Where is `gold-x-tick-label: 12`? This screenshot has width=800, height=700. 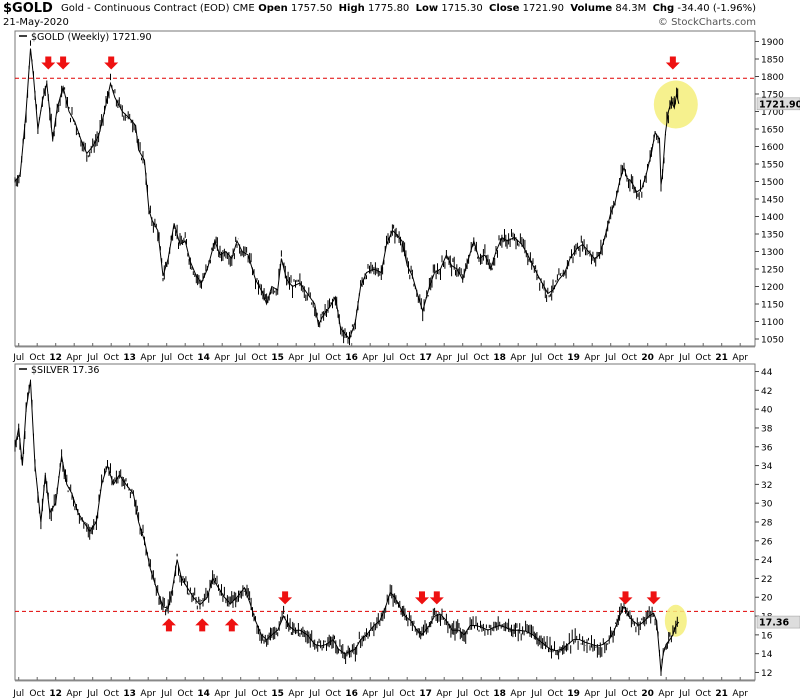 gold-x-tick-label: 12 is located at coordinates (55, 358).